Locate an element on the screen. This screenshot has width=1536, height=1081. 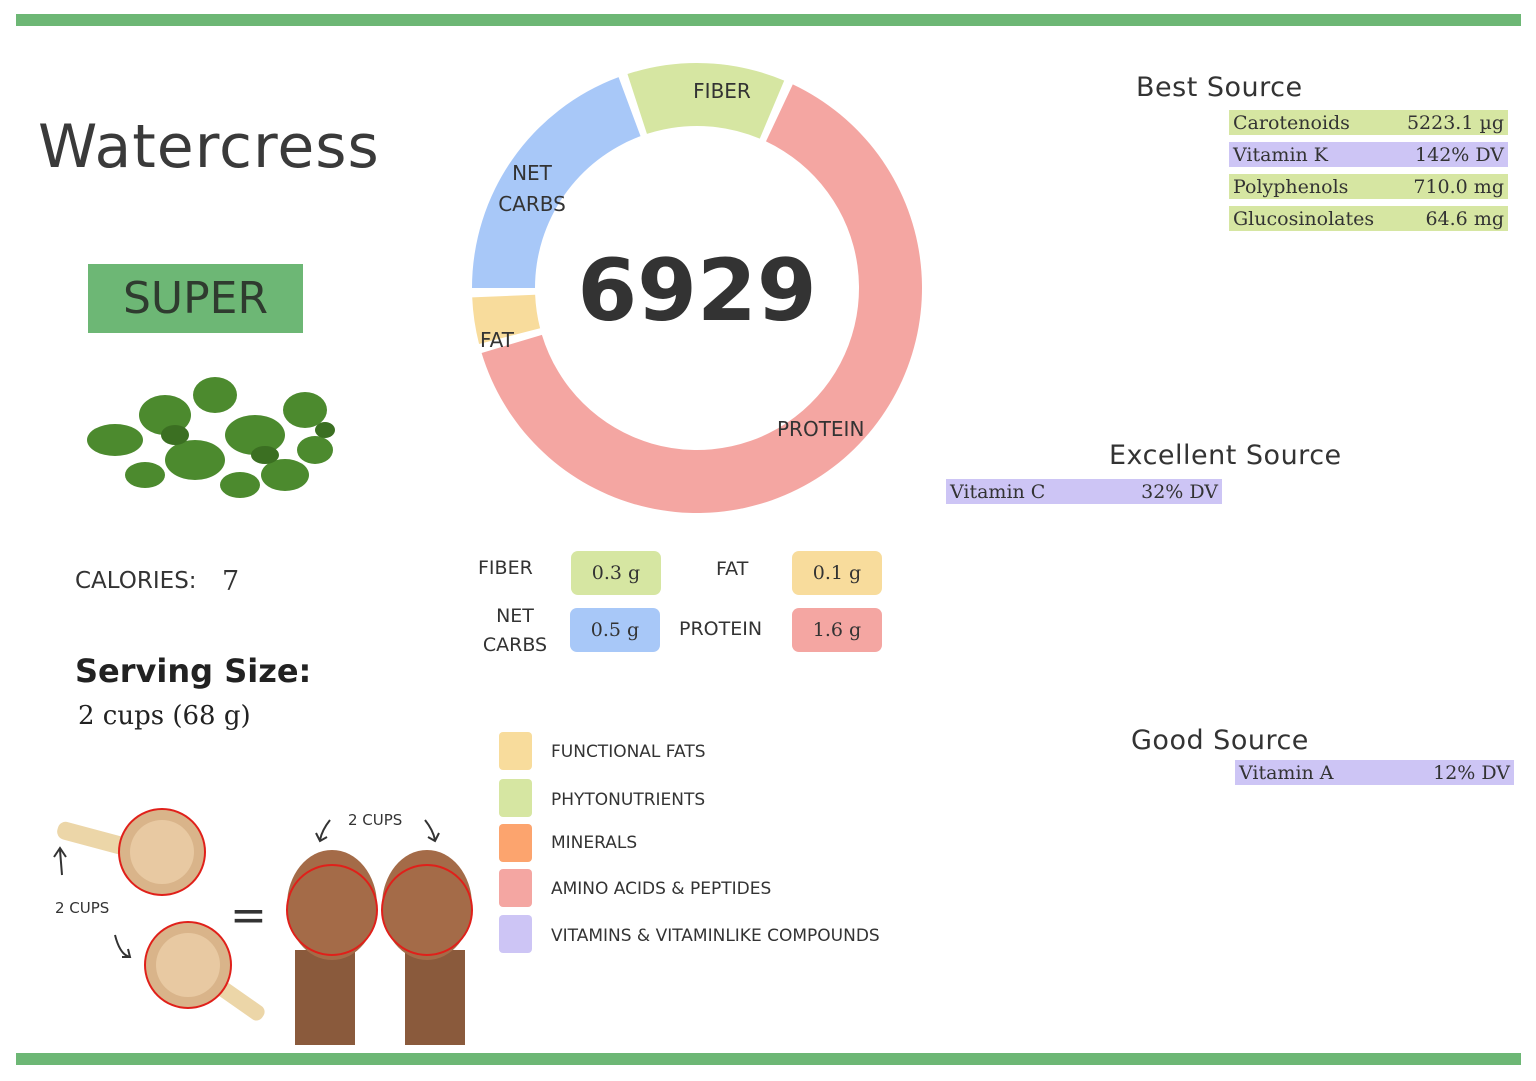
legend-swatch-functional-fats is located at coordinates (515, 751).